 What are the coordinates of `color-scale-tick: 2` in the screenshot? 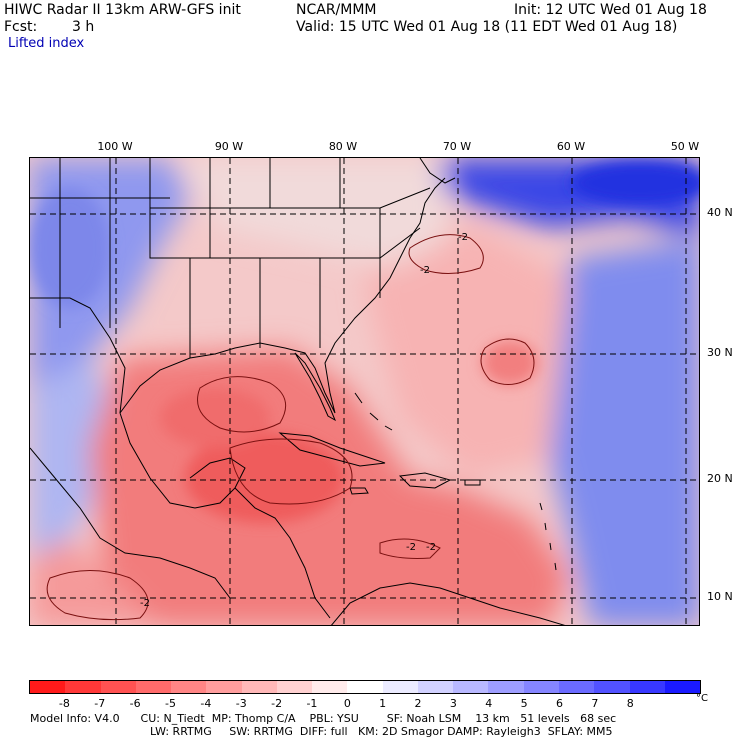 It's located at (418, 703).